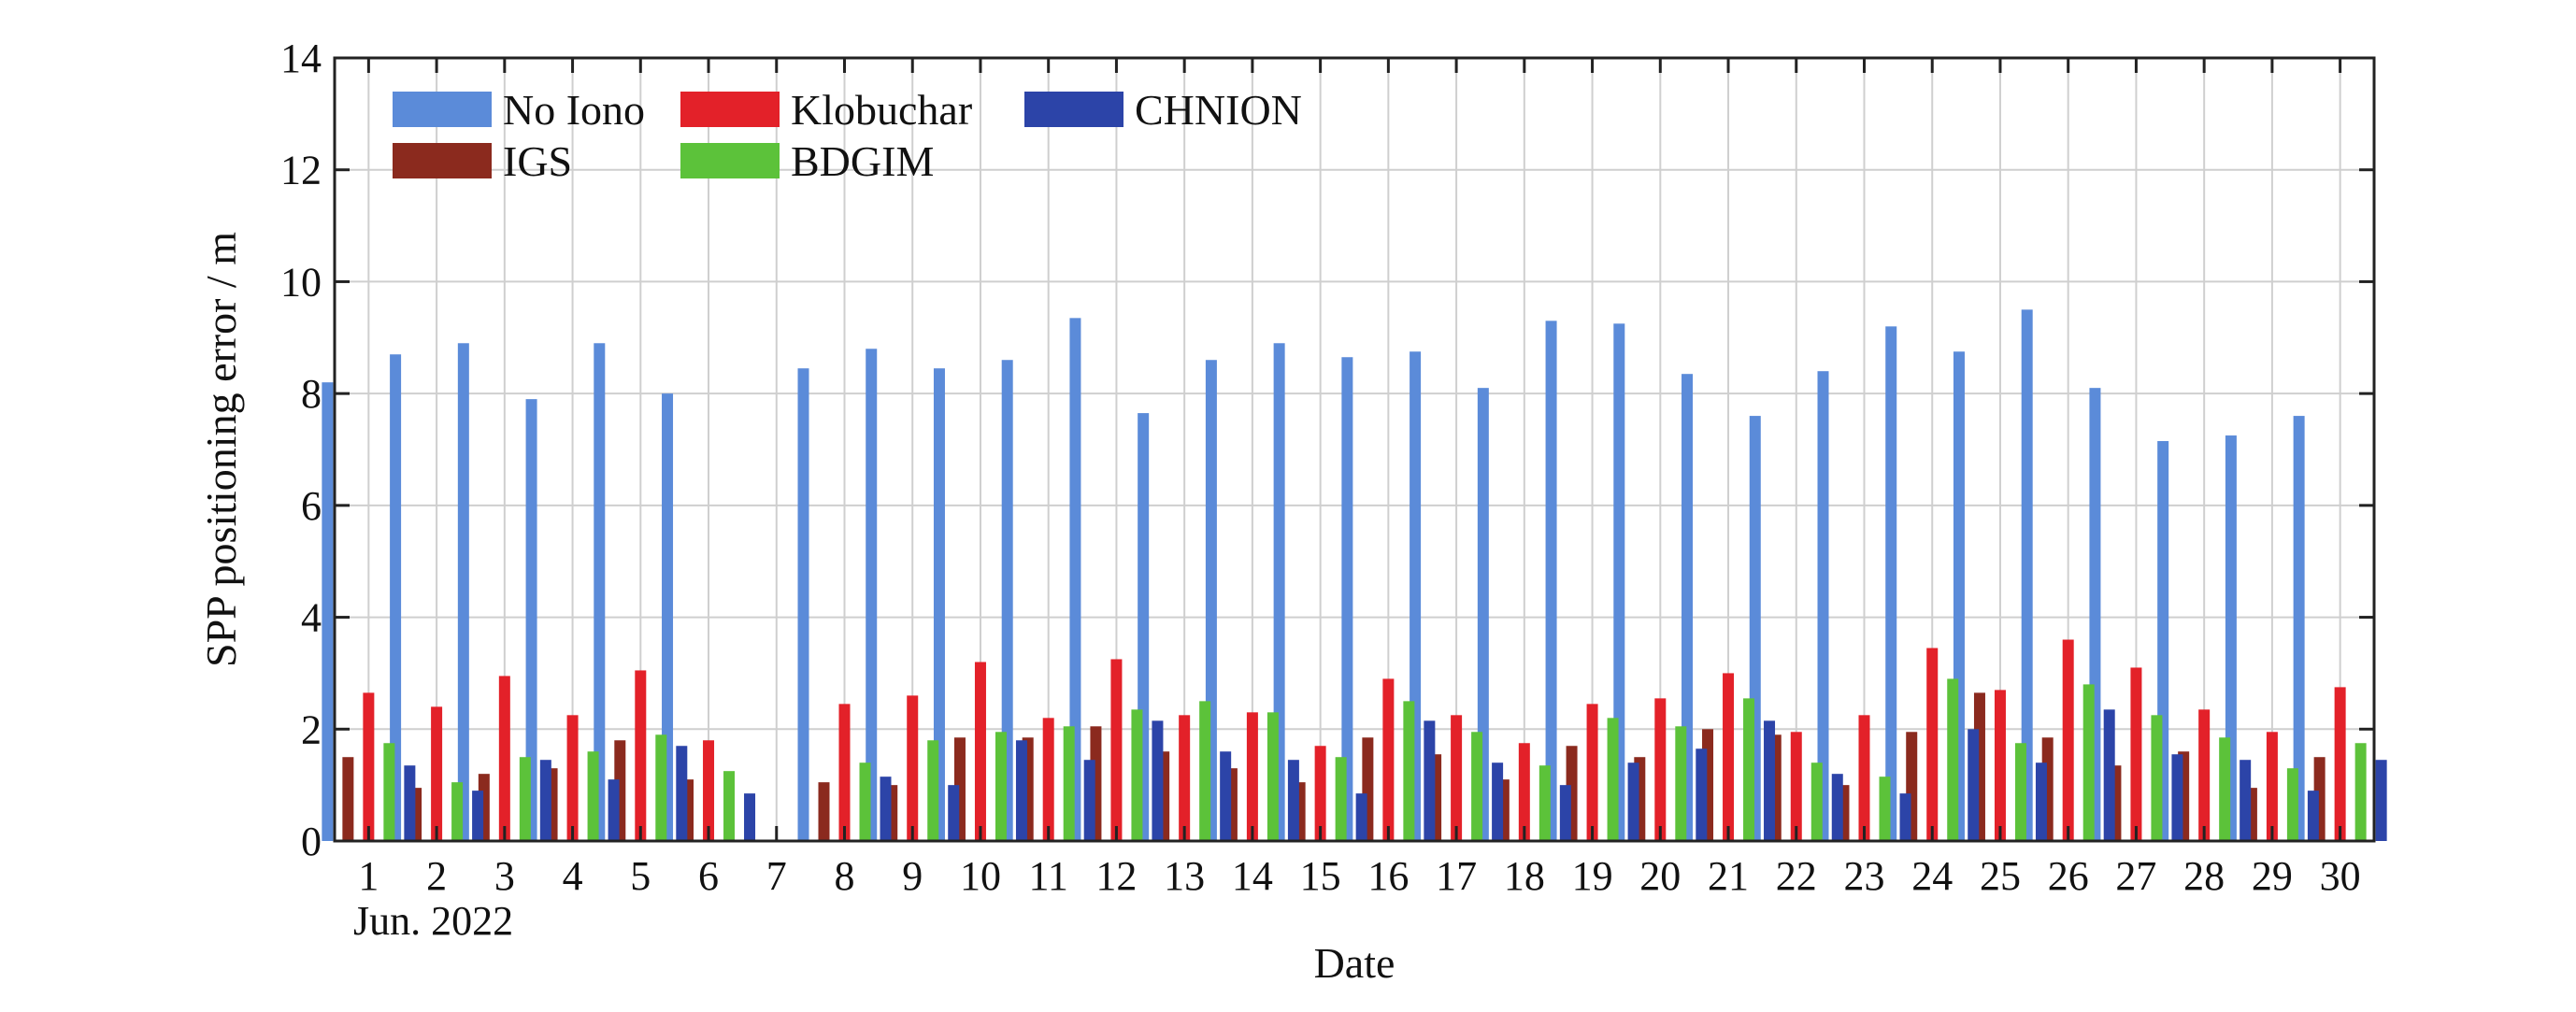 This screenshot has width=2576, height=1012. I want to click on x-tick-label: 25, so click(2000, 876).